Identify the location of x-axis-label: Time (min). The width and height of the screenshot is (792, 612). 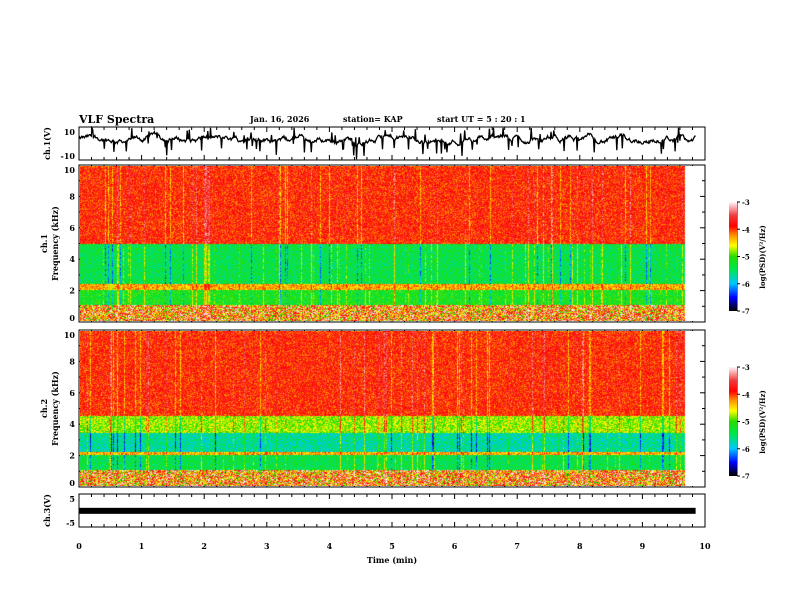
(392, 560).